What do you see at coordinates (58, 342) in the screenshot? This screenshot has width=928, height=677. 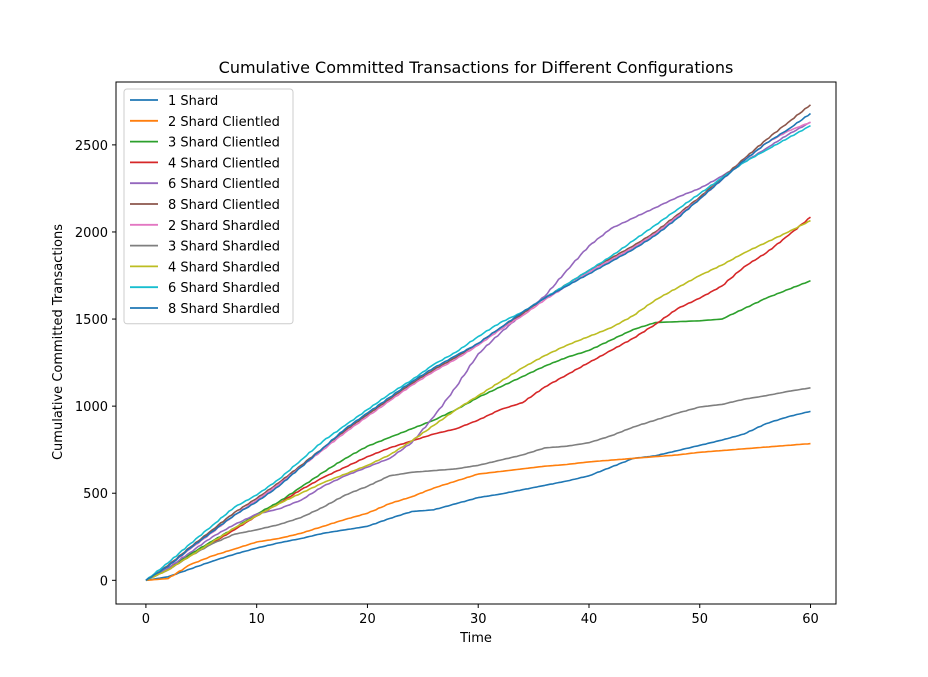 I see `y-axis-label: Cumulative Committed Transactions` at bounding box center [58, 342].